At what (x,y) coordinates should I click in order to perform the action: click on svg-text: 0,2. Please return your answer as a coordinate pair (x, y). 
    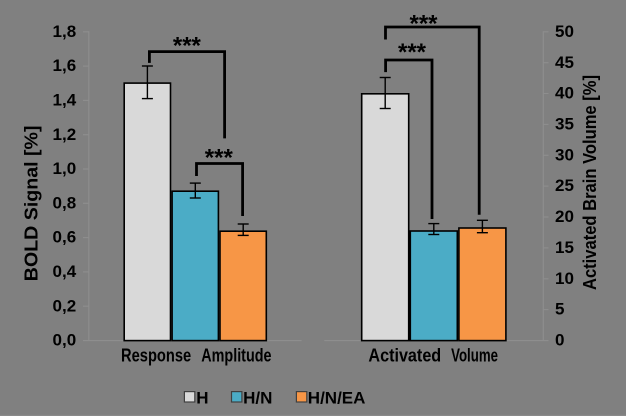
    Looking at the image, I should click on (65, 305).